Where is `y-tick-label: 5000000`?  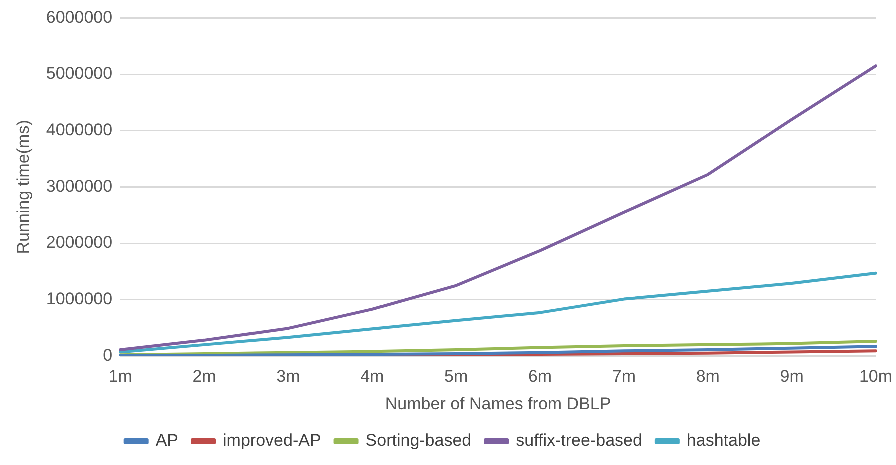 y-tick-label: 5000000 is located at coordinates (79, 74).